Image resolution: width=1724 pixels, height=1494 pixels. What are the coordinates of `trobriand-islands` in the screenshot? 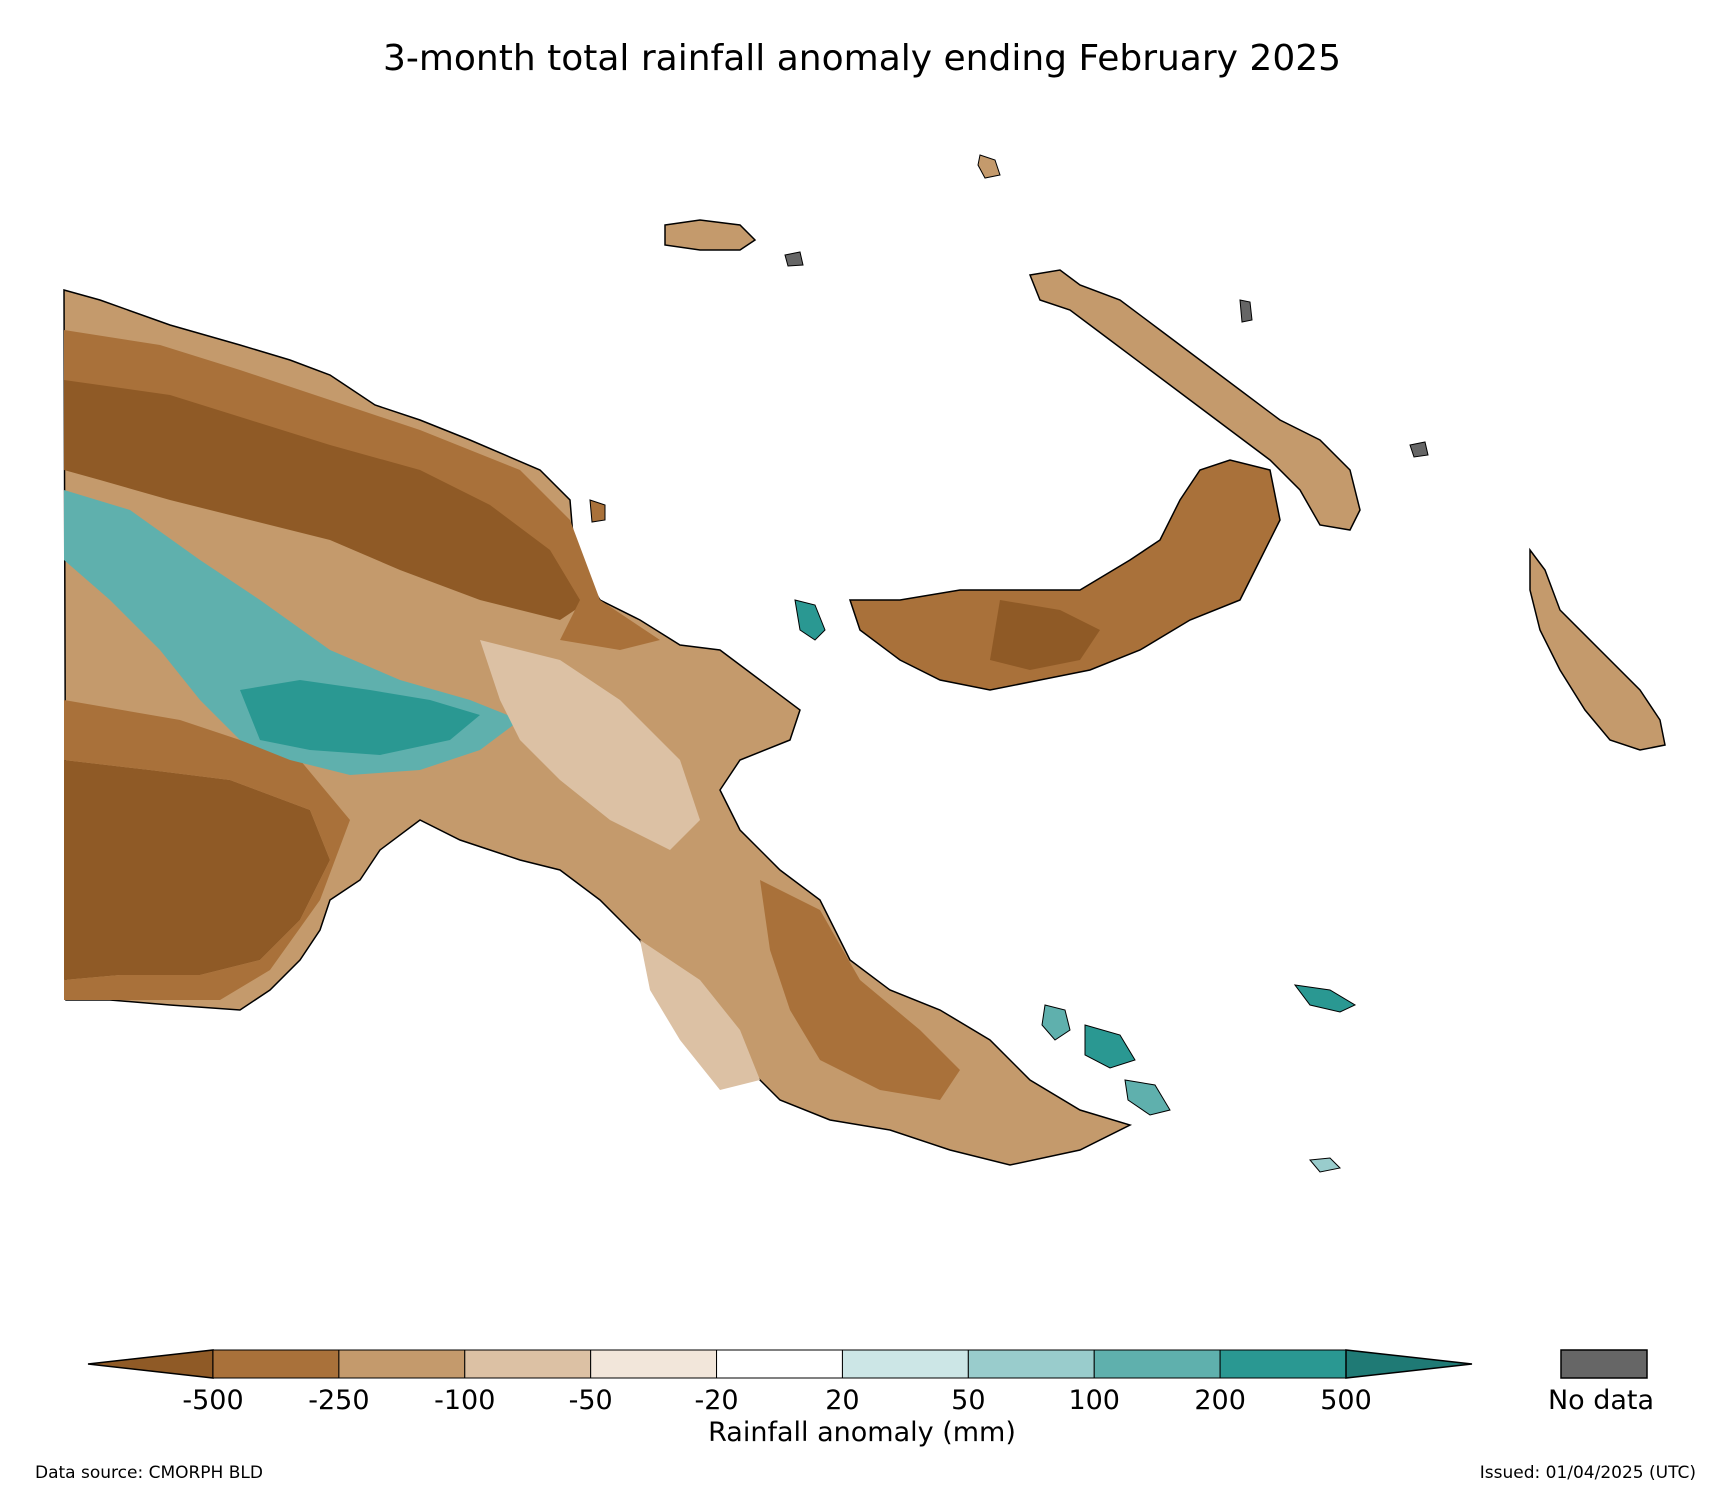 It's located at (1325, 998).